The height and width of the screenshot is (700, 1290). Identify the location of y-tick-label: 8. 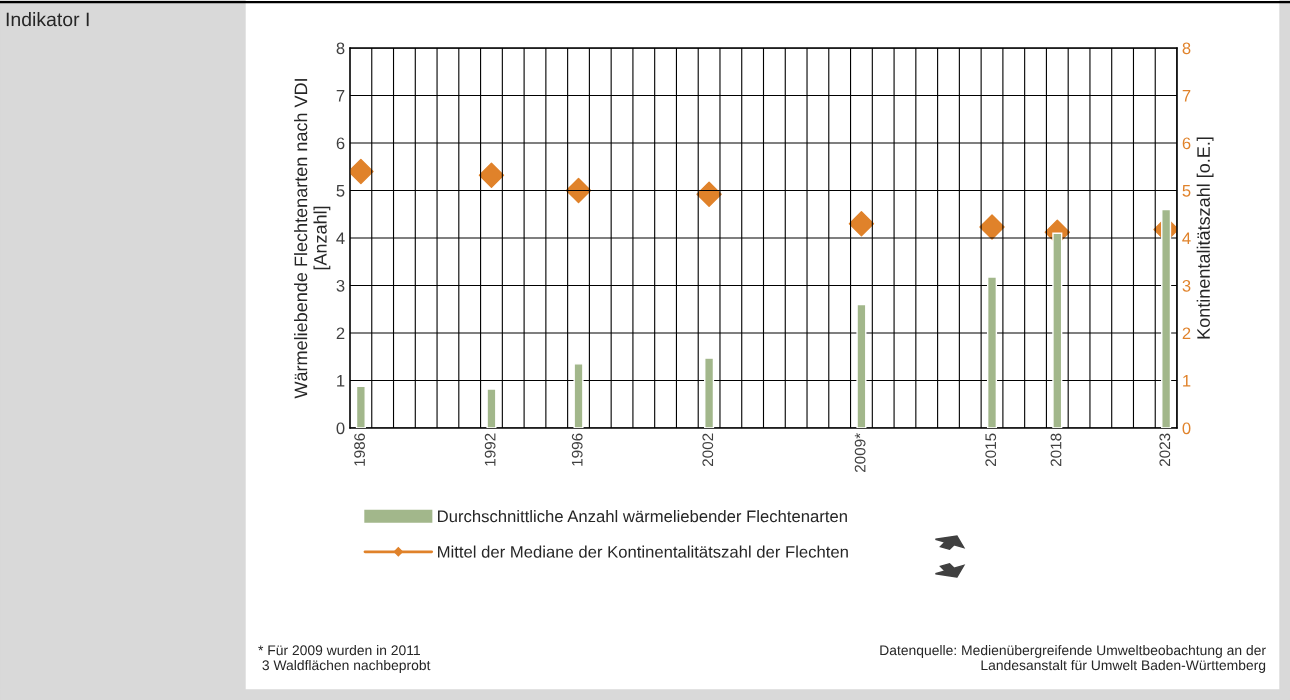
(340, 48).